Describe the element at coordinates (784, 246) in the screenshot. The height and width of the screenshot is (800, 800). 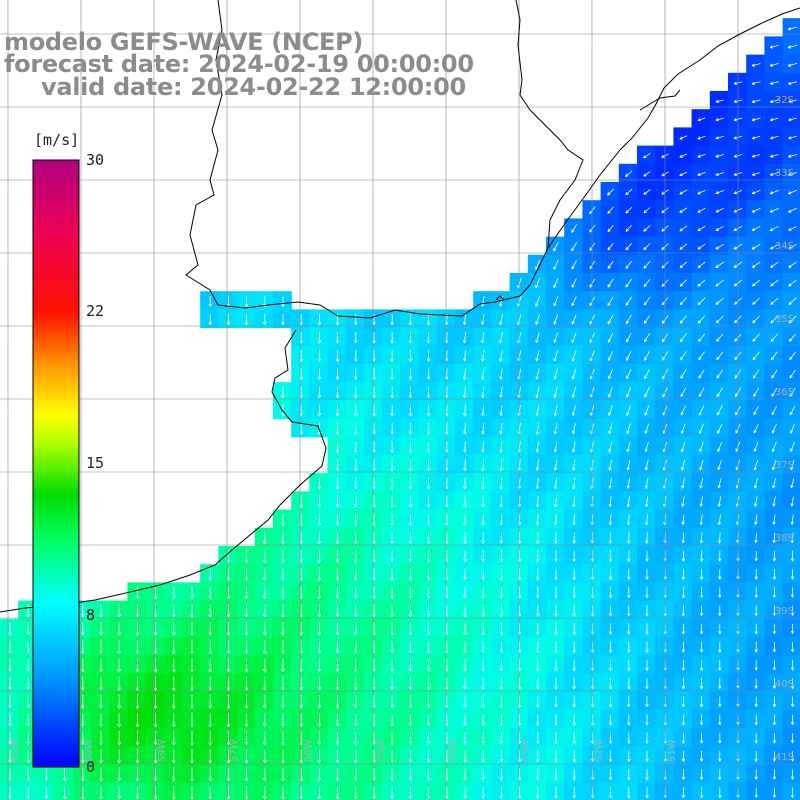
I see `latitude-label: 34S` at that location.